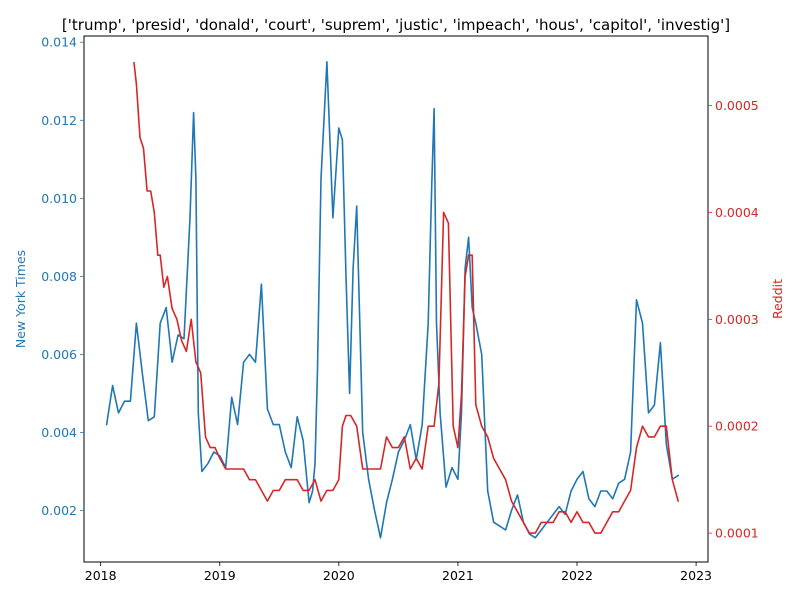 This screenshot has width=800, height=600. What do you see at coordinates (737, 426) in the screenshot?
I see `right-y-tick-label: 0.0002` at bounding box center [737, 426].